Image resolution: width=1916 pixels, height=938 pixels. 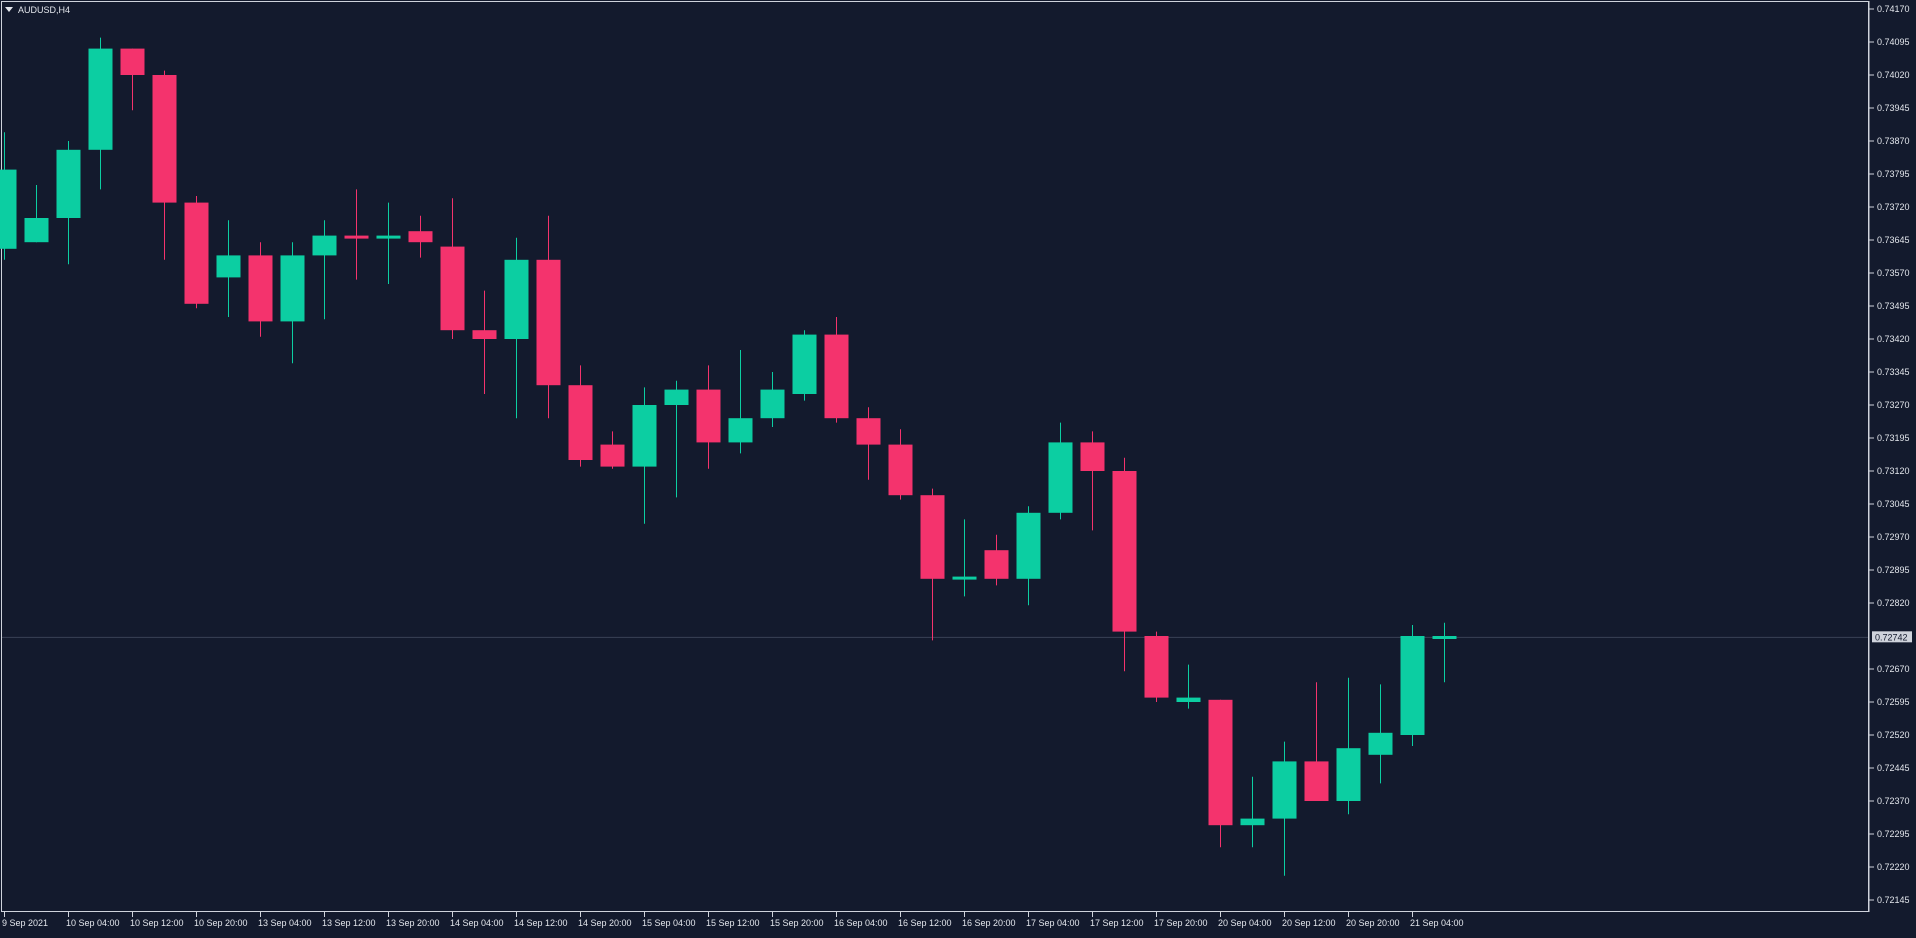 What do you see at coordinates (1893, 207) in the screenshot?
I see `price-tick-label: 0.73720` at bounding box center [1893, 207].